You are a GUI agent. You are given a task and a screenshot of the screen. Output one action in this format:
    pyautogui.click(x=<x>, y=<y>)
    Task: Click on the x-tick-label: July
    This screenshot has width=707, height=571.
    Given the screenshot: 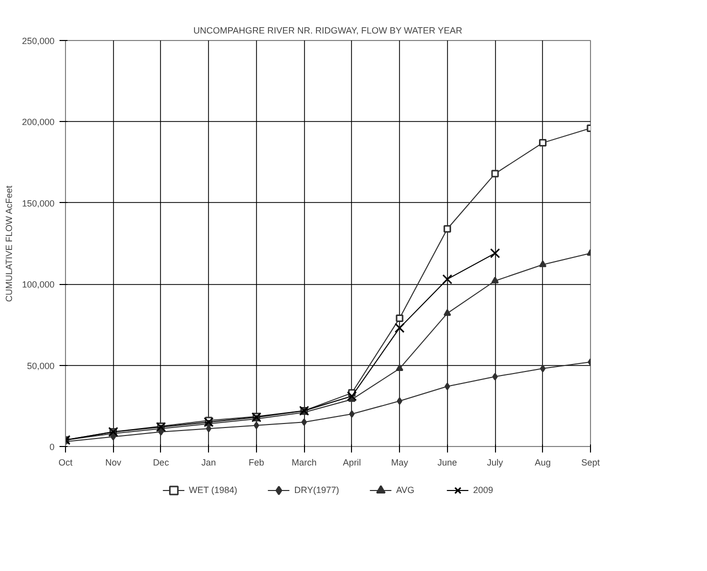 What is the action you would take?
    pyautogui.click(x=495, y=463)
    